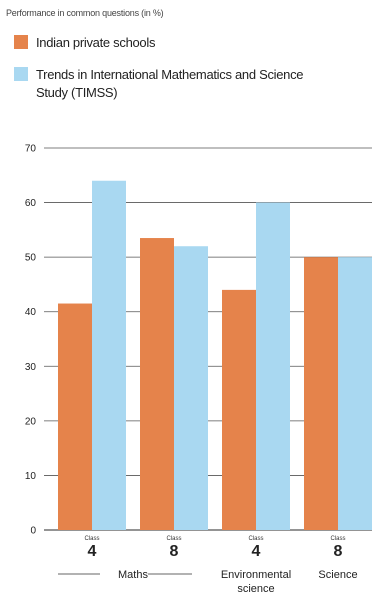 The image size is (387, 600). What do you see at coordinates (31, 258) in the screenshot?
I see `y-tick-label-50: 50` at bounding box center [31, 258].